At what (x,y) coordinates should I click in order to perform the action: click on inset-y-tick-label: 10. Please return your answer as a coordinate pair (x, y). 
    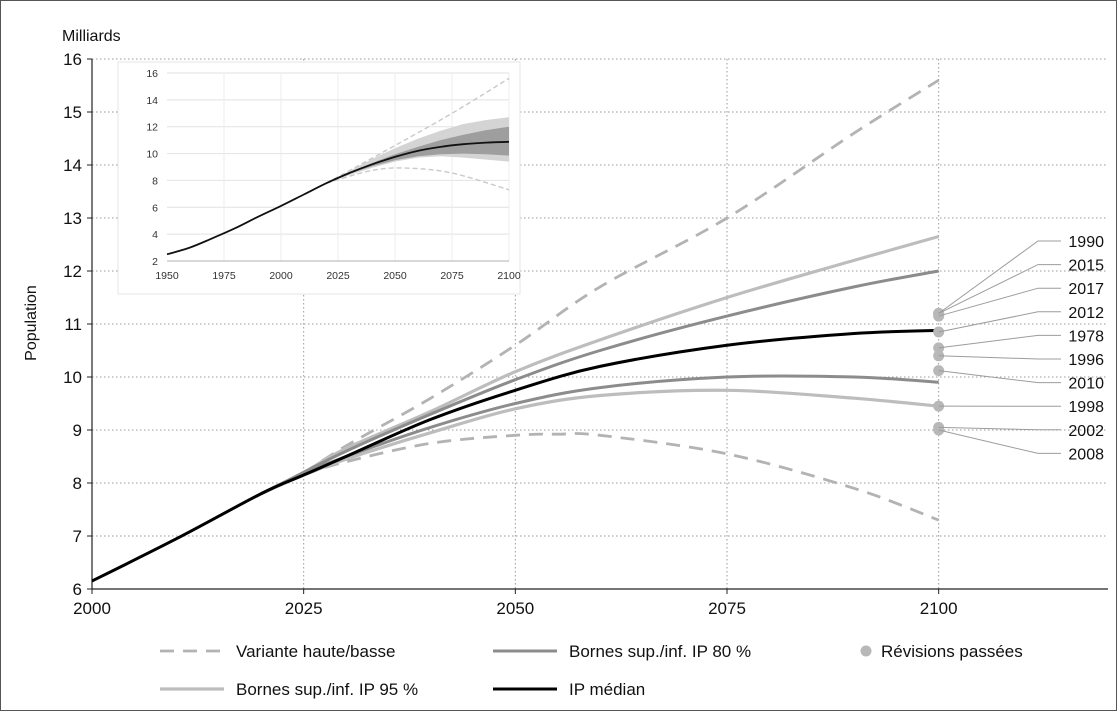
    Looking at the image, I should click on (152, 155).